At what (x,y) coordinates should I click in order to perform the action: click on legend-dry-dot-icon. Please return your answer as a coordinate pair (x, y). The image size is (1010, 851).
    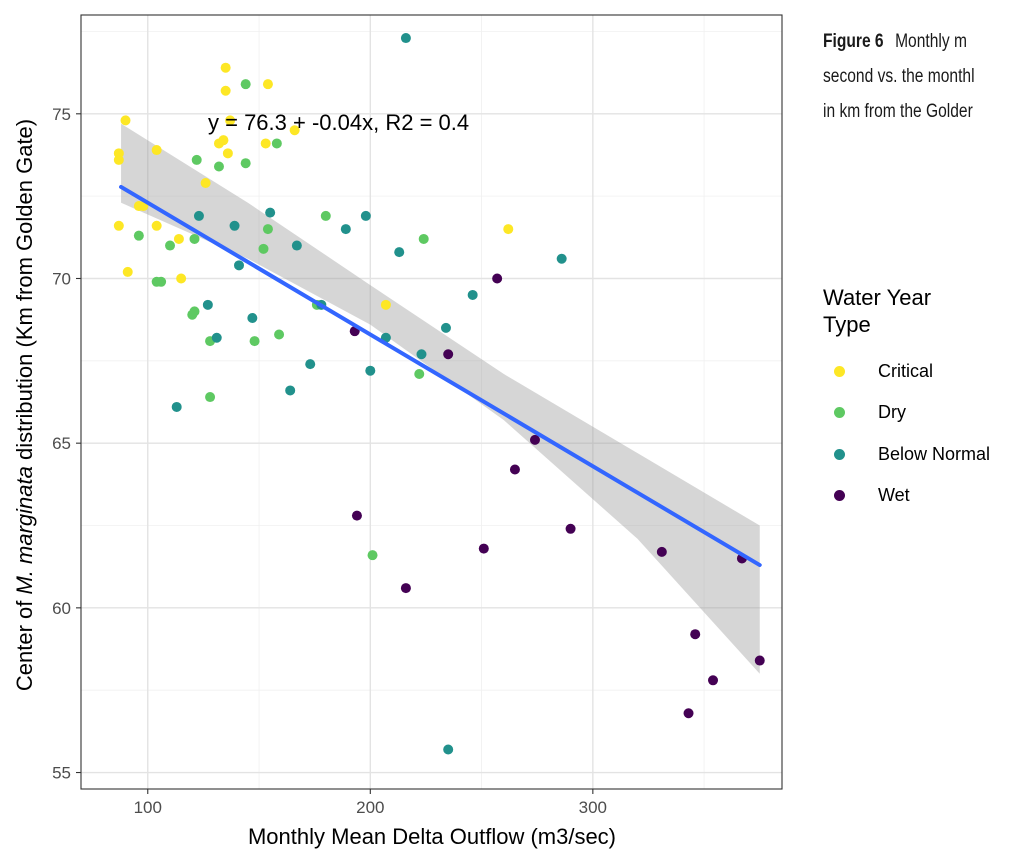
    Looking at the image, I should click on (839, 412).